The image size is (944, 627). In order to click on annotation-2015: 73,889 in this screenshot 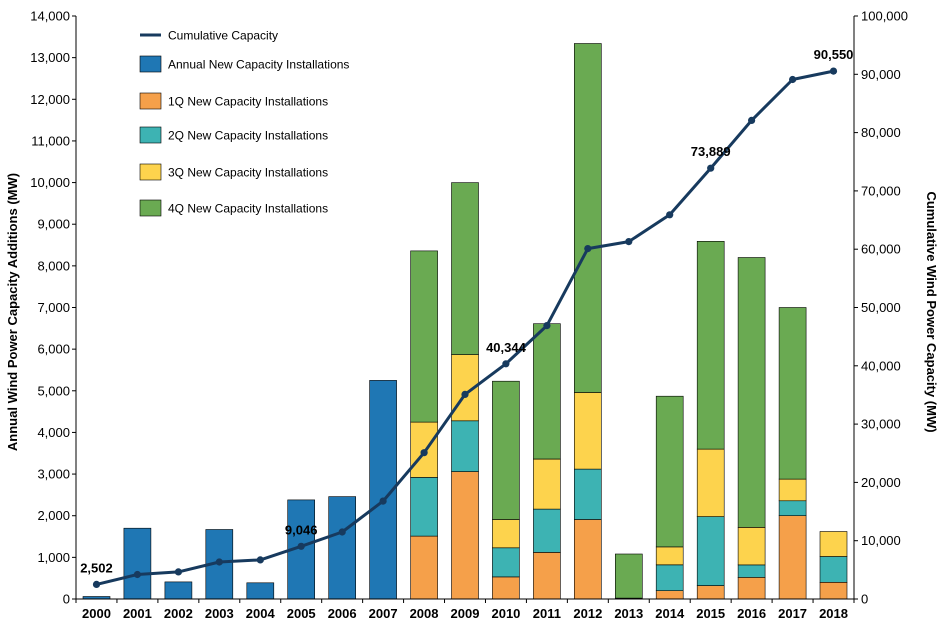, I will do `click(711, 151)`.